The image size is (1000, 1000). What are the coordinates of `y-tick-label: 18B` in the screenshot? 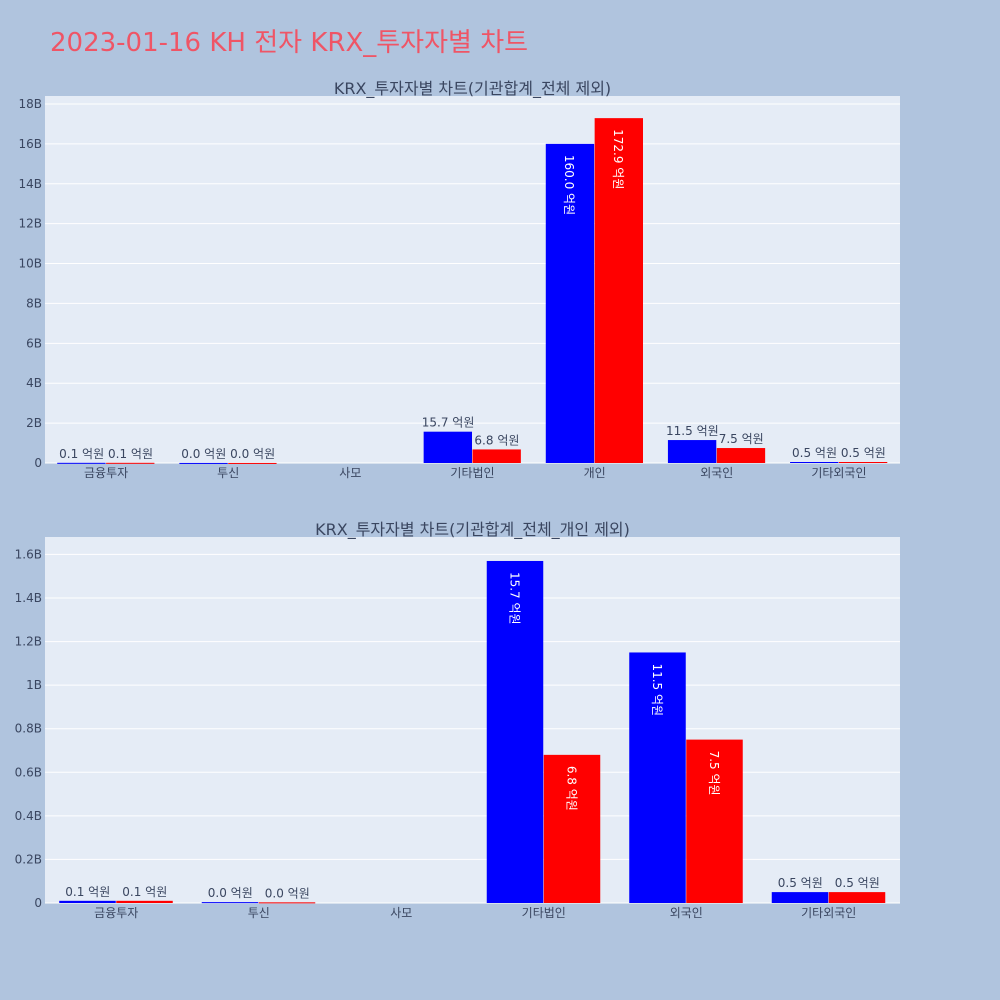 It's located at (30, 104).